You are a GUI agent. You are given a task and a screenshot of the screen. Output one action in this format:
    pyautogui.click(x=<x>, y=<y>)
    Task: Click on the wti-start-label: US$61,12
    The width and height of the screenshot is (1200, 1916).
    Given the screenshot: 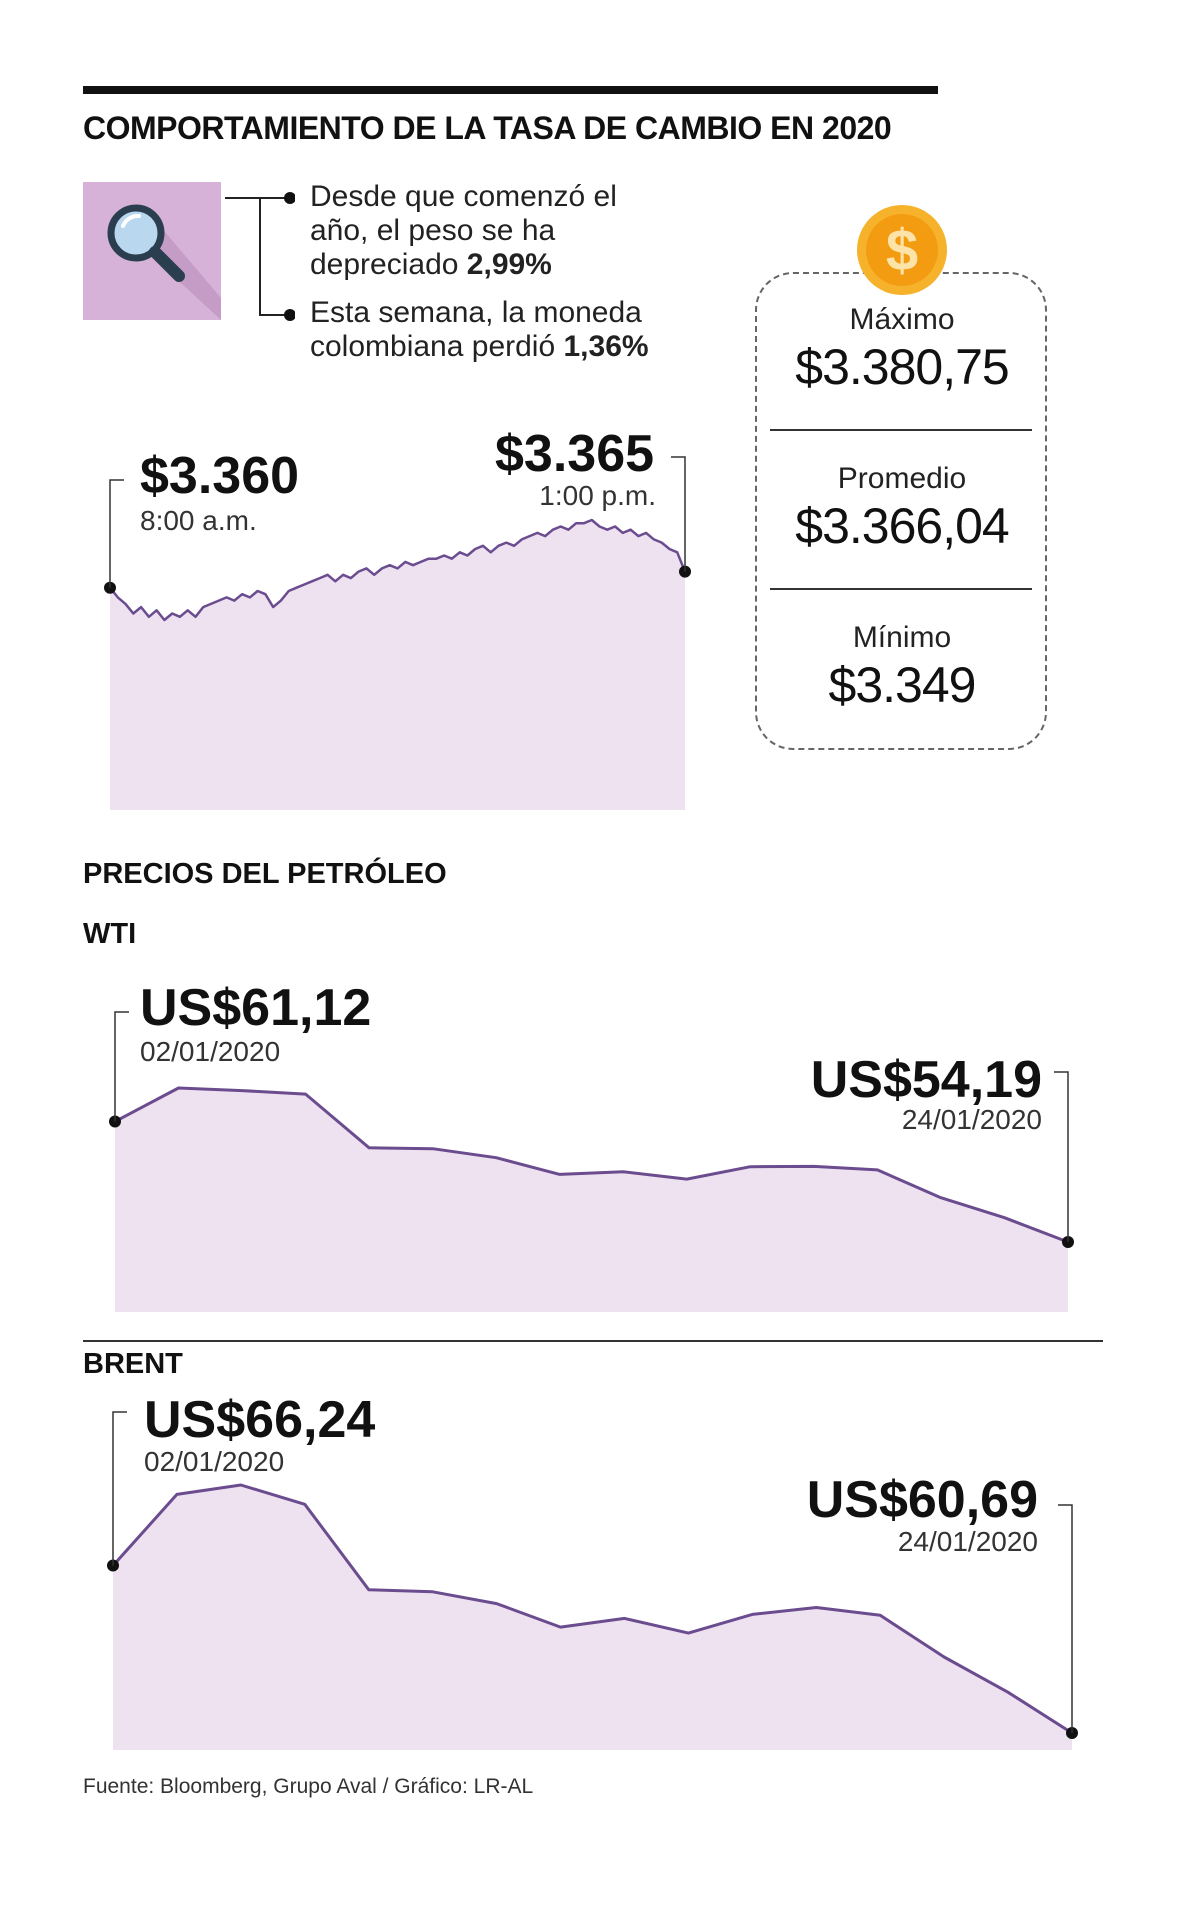 What is the action you would take?
    pyautogui.click(x=256, y=1008)
    